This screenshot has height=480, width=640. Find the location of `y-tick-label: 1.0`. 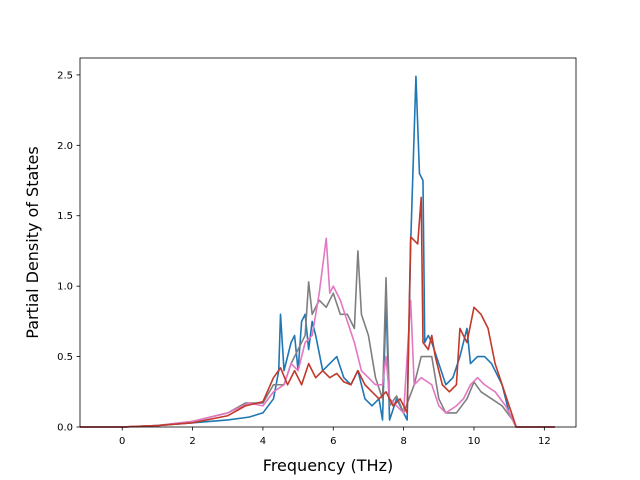

y-tick-label: 1.0 is located at coordinates (65, 287).